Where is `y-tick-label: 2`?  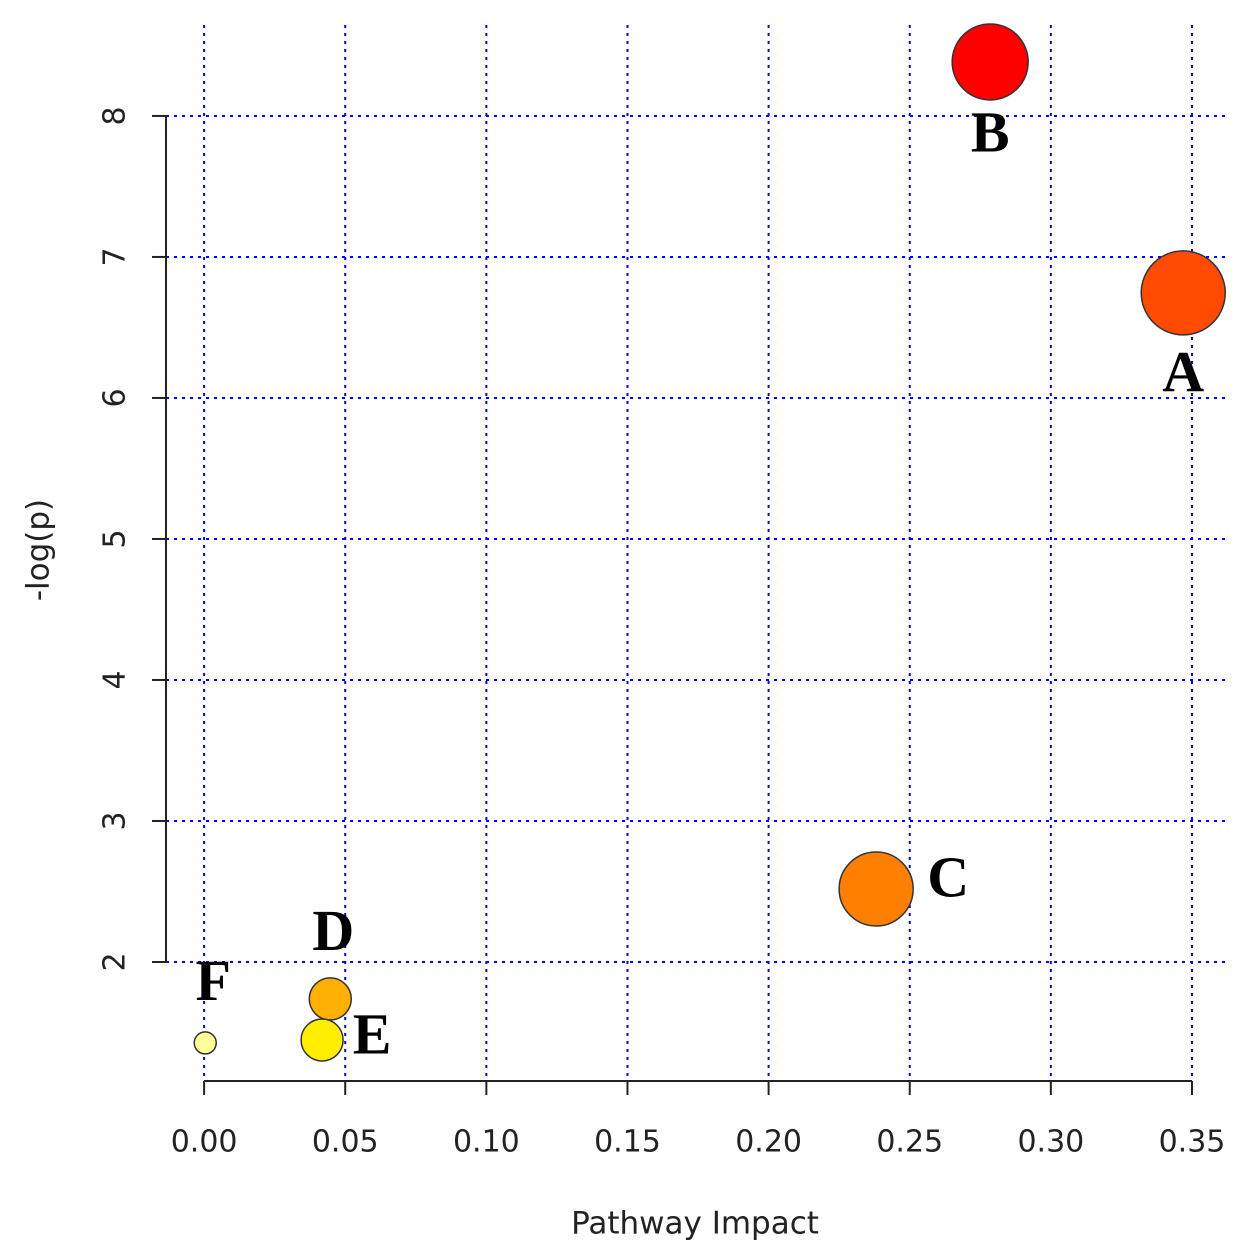
y-tick-label: 2 is located at coordinates (115, 961).